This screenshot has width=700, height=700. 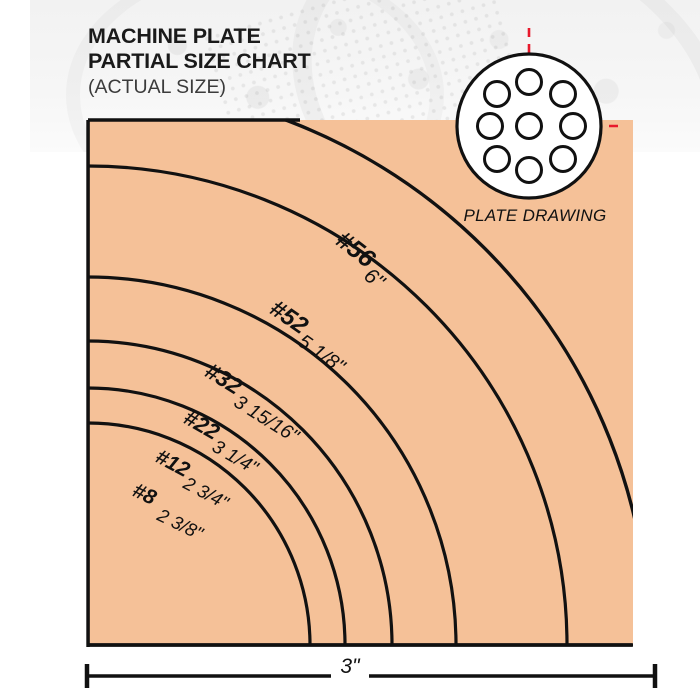 I want to click on plate-drawing-svg, so click(x=538, y=114).